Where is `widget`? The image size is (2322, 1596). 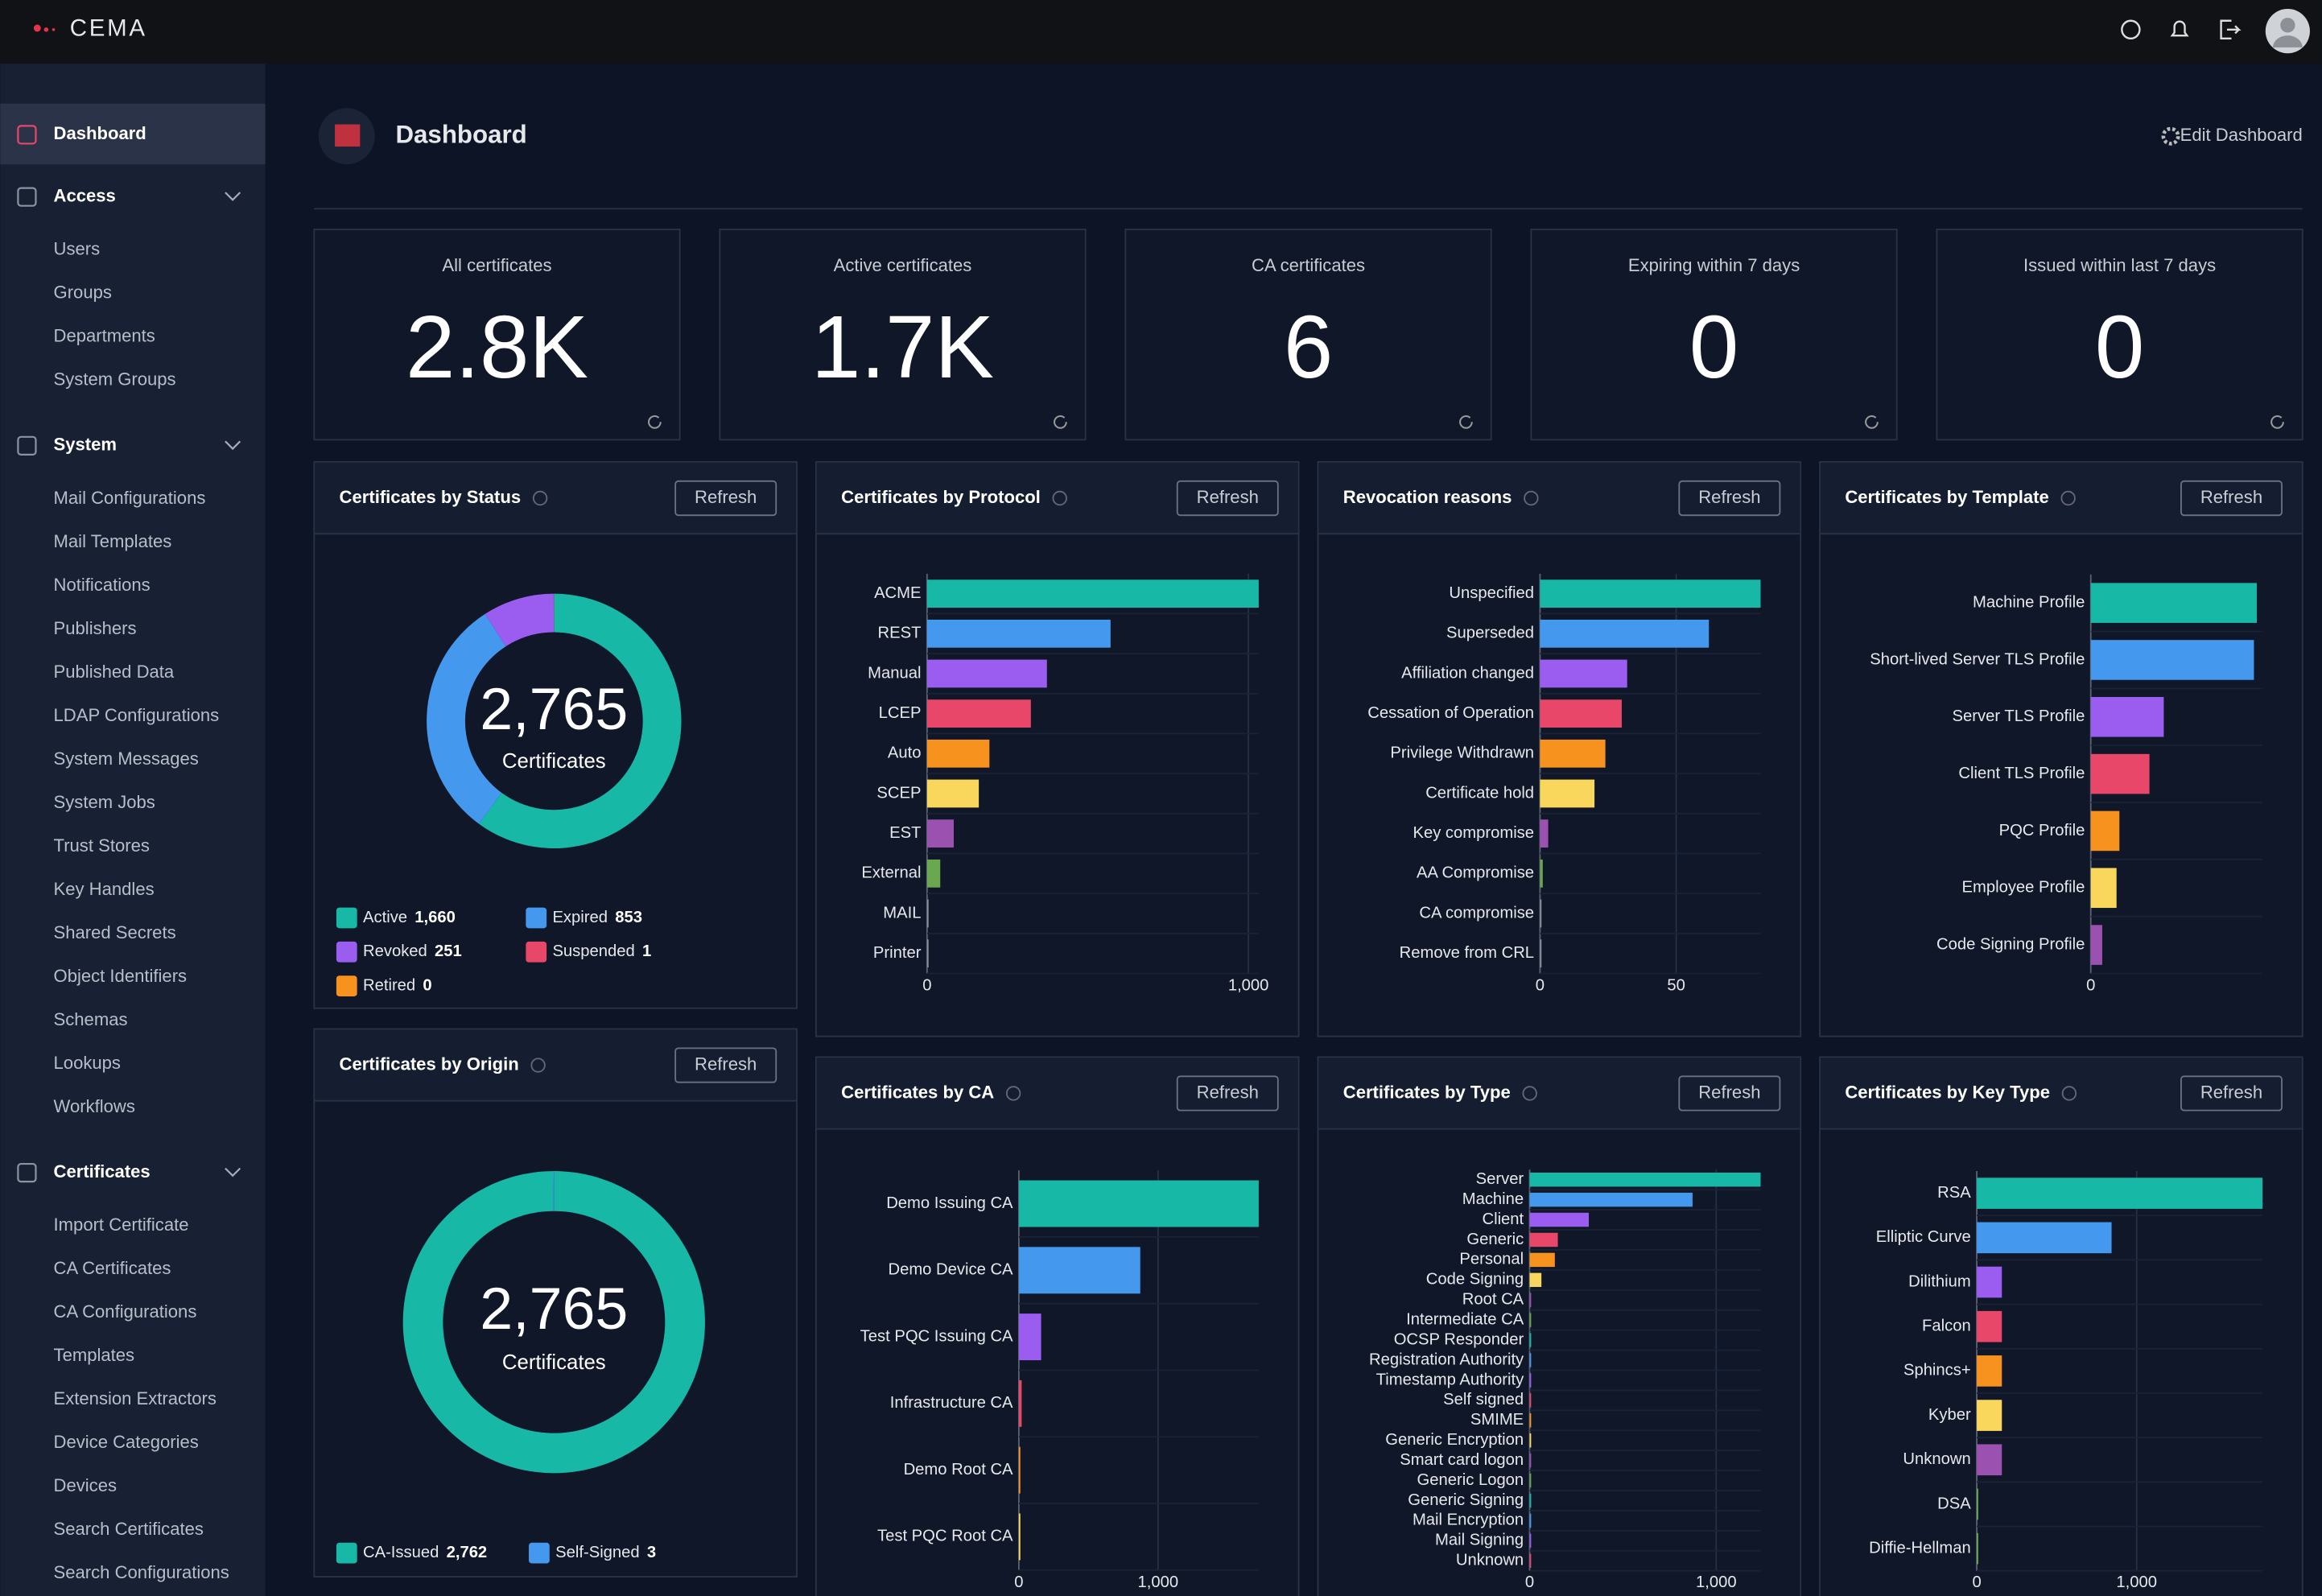
widget is located at coordinates (2061, 749).